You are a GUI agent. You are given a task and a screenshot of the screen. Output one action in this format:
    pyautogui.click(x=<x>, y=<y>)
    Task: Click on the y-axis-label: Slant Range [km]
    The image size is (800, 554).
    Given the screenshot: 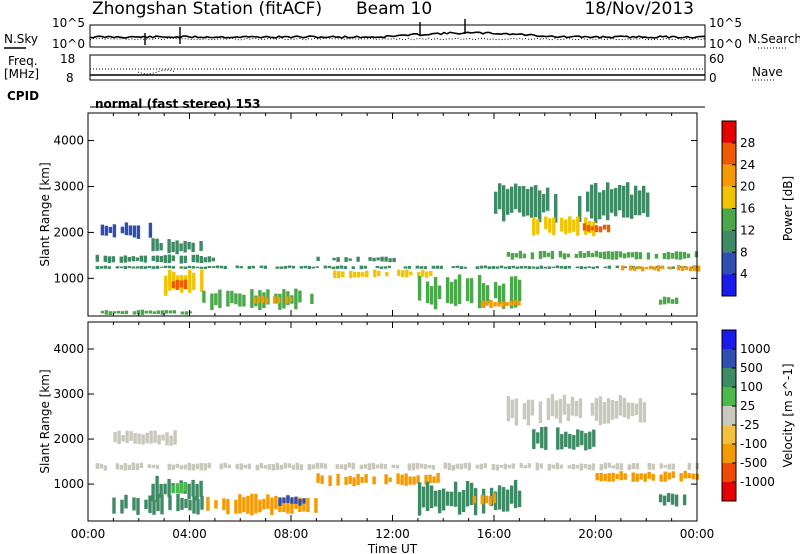 What is the action you would take?
    pyautogui.click(x=45, y=214)
    